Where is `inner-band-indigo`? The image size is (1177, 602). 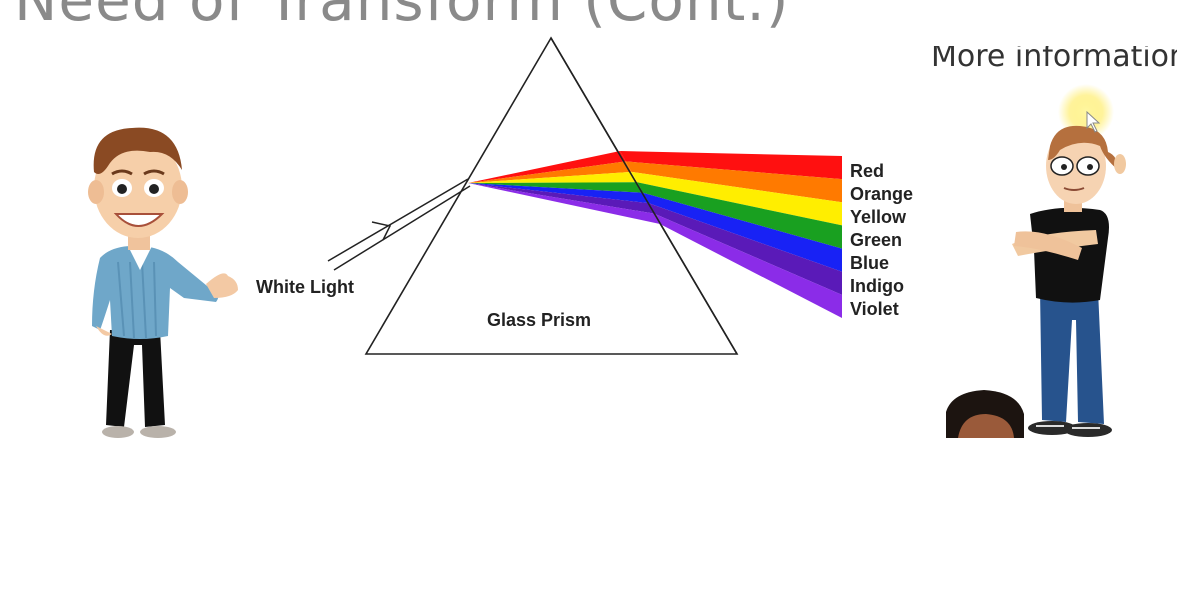 inner-band-indigo is located at coordinates (561, 198).